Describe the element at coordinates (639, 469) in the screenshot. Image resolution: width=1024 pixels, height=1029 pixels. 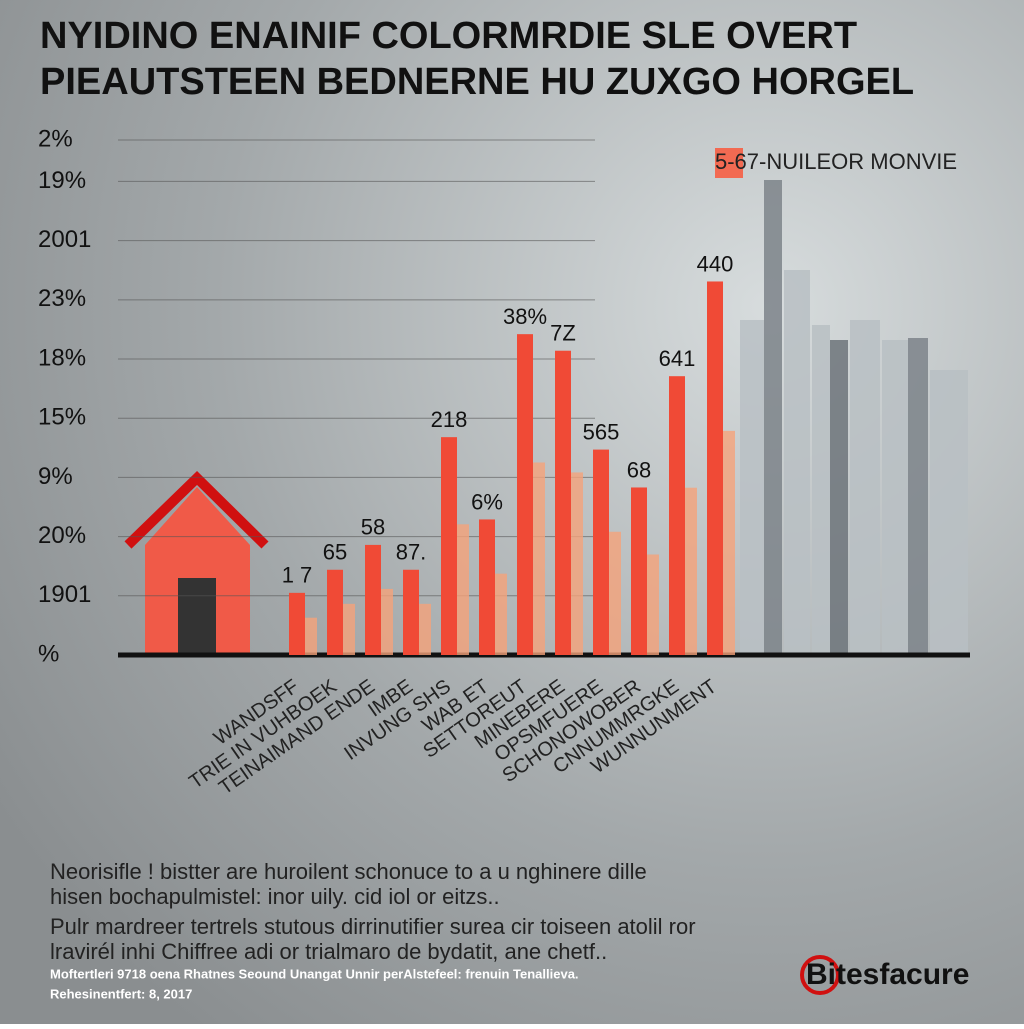
I see `bar-label: 68` at that location.